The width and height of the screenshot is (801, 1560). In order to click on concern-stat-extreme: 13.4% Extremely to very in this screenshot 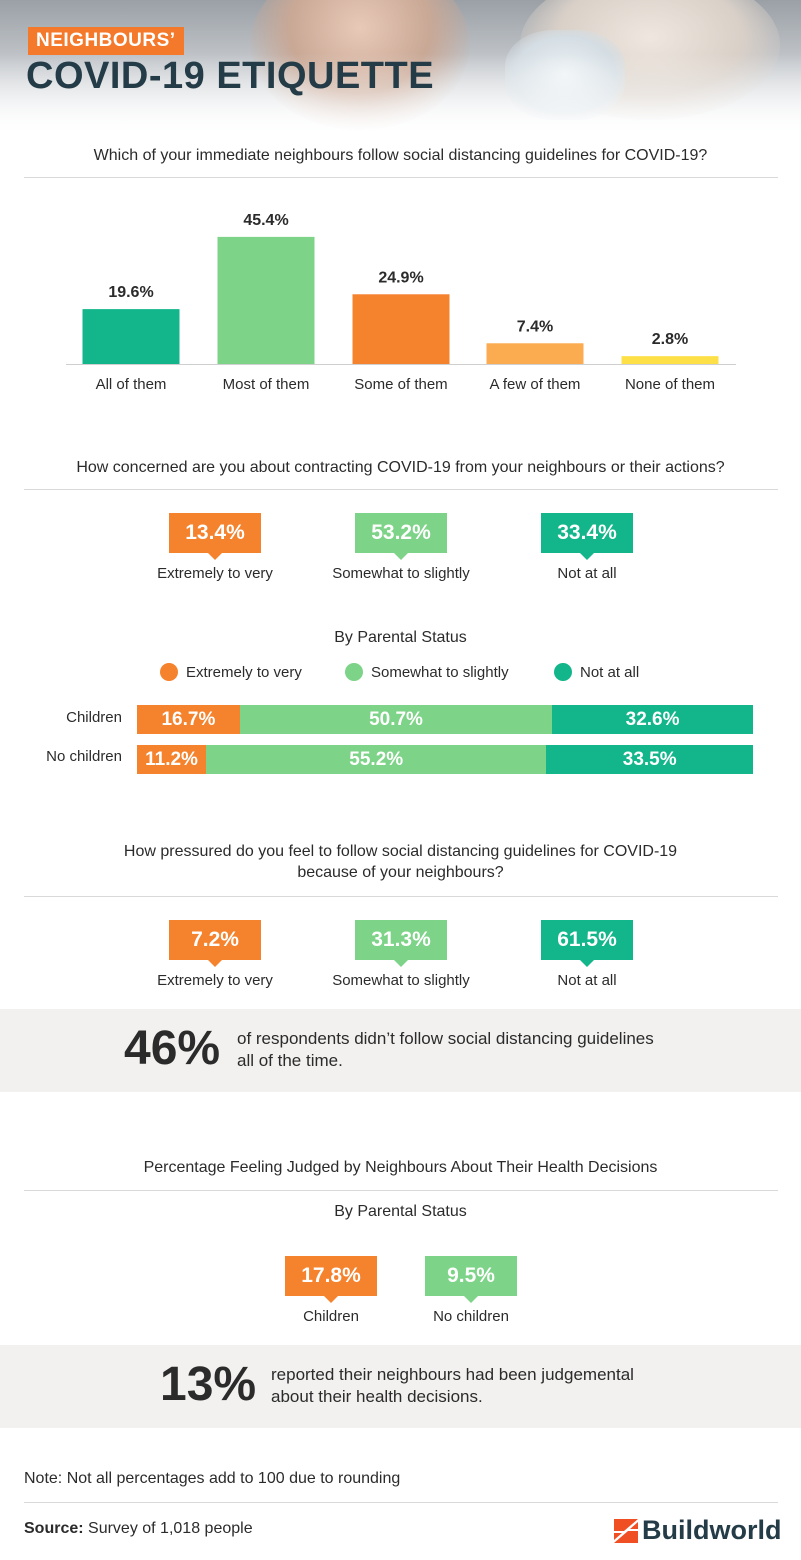, I will do `click(215, 547)`.